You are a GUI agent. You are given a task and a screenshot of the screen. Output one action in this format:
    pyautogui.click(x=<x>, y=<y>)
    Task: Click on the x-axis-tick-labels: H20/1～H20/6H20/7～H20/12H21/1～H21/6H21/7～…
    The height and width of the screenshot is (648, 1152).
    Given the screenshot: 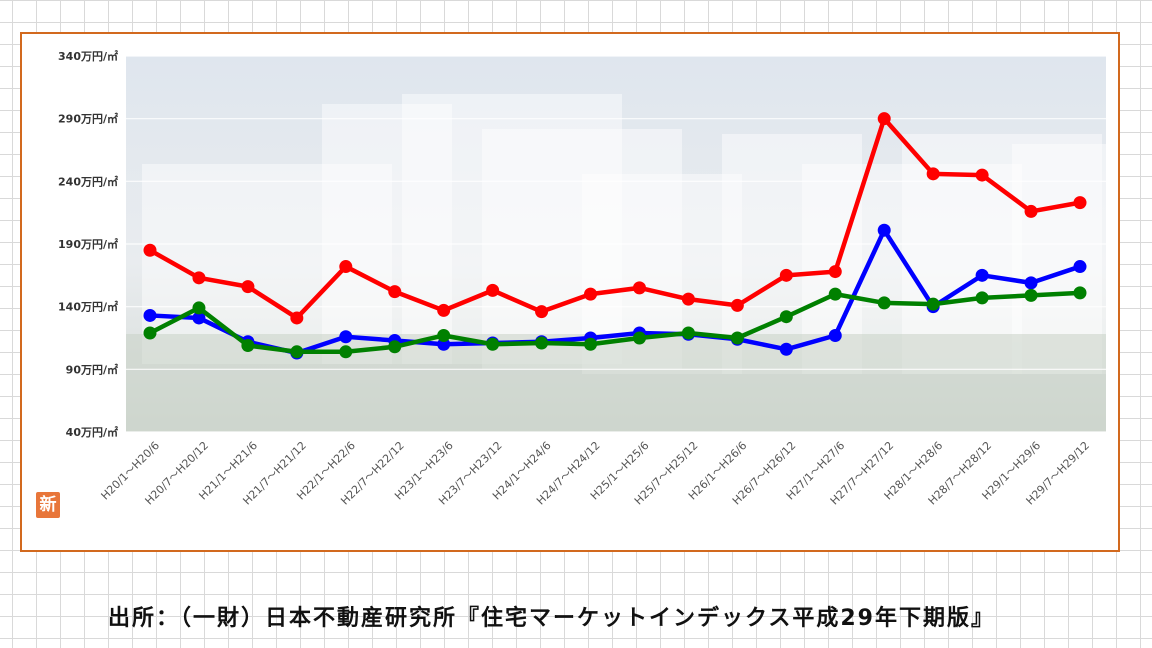 What is the action you would take?
    pyautogui.click(x=596, y=473)
    